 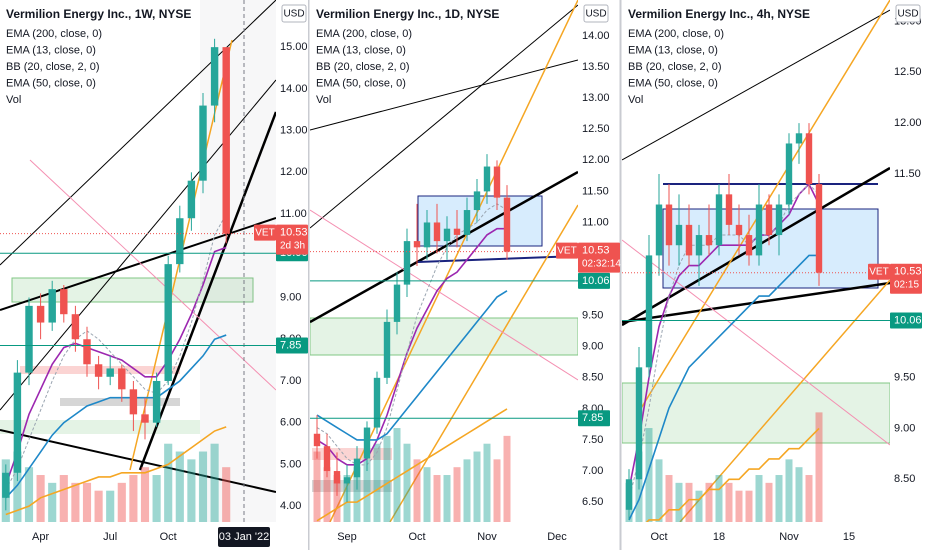 What do you see at coordinates (904, 377) in the screenshot?
I see `y-tick-label: 9.50` at bounding box center [904, 377].